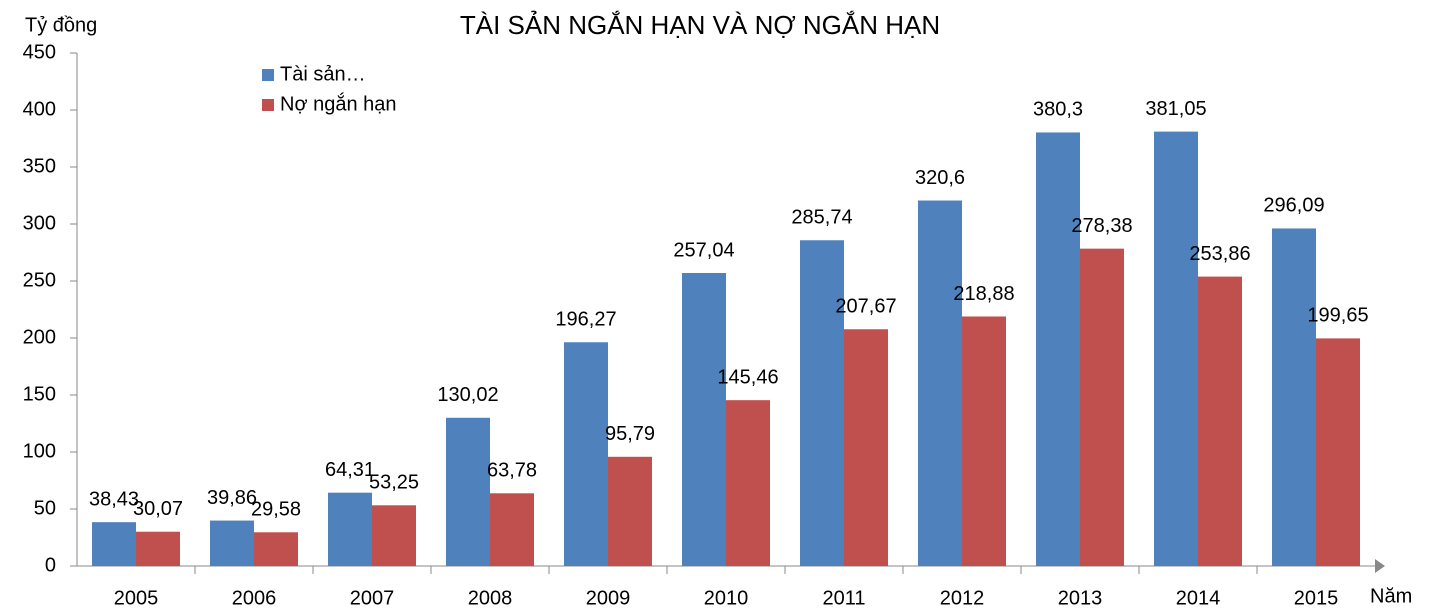 This screenshot has width=1432, height=612. Describe the element at coordinates (1380, 566) in the screenshot. I see `x-axis-arrow` at that location.